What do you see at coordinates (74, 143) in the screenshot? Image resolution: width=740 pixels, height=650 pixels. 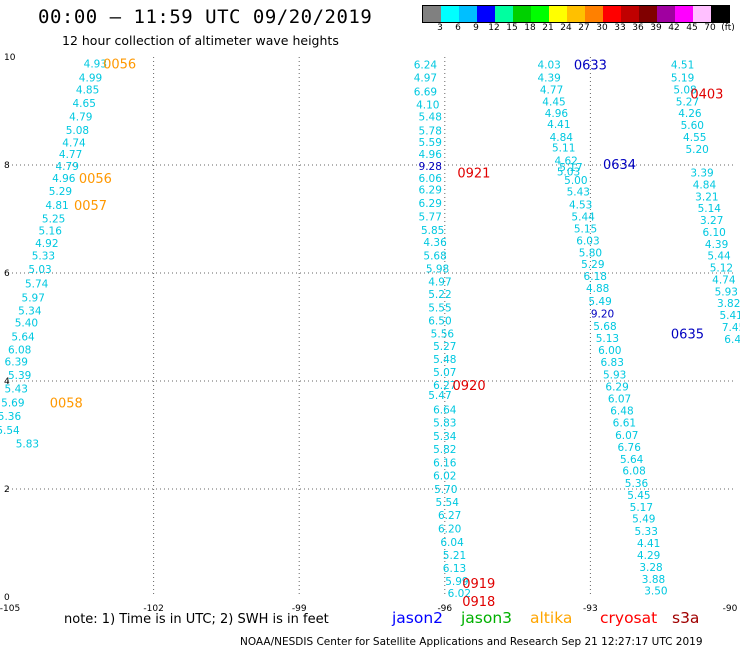 I see `wave-height-value: 4.74` at bounding box center [74, 143].